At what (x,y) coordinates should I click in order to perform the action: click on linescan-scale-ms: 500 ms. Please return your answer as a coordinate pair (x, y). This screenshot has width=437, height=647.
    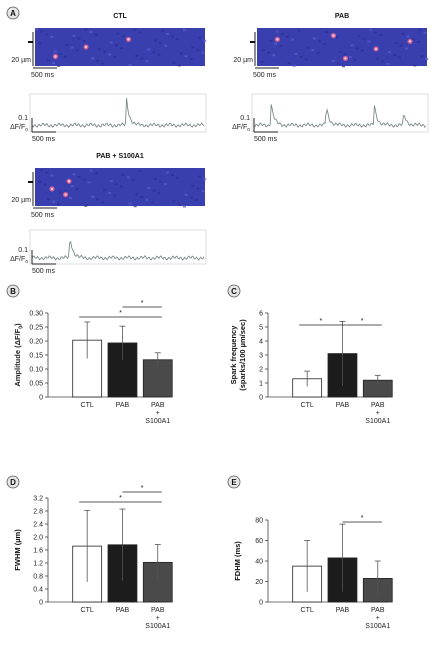
    Looking at the image, I should click on (42, 215).